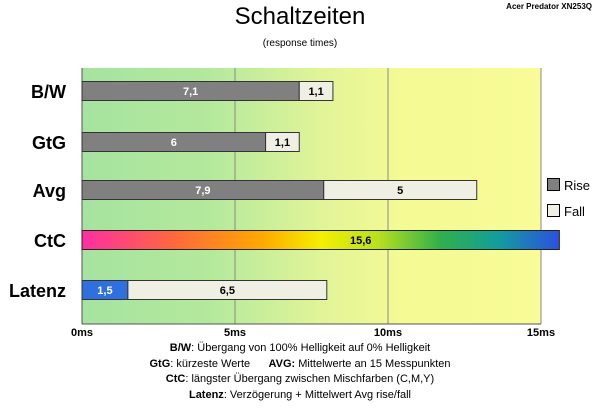 The width and height of the screenshot is (600, 415). I want to click on footnote-text: Mittelwerte an 15 Messpunkten, so click(373, 363).